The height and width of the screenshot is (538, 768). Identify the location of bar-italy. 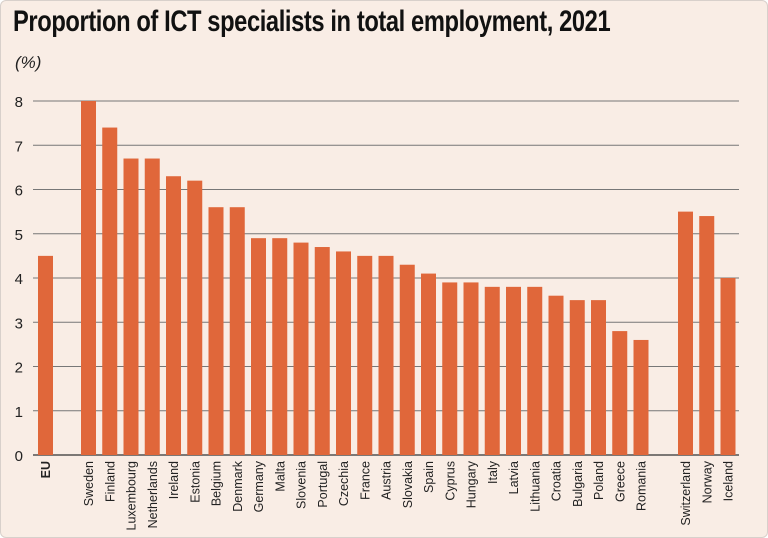
(492, 370).